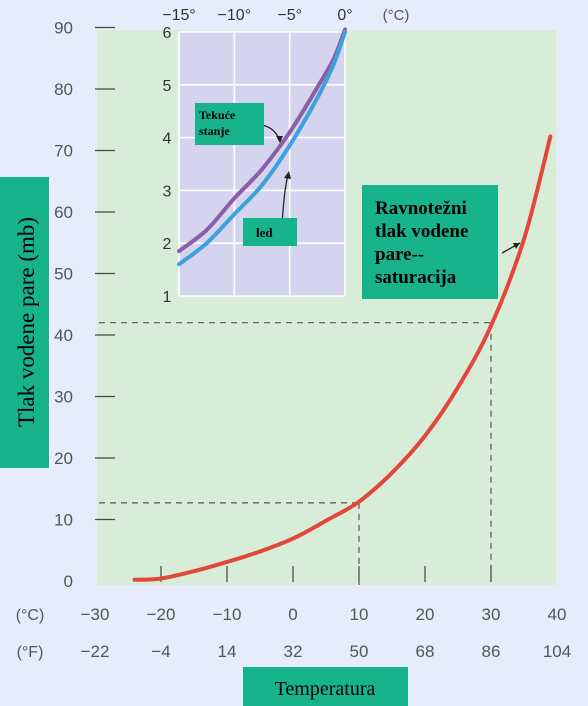  What do you see at coordinates (63, 458) in the screenshot?
I see `y-tick-label: 20` at bounding box center [63, 458].